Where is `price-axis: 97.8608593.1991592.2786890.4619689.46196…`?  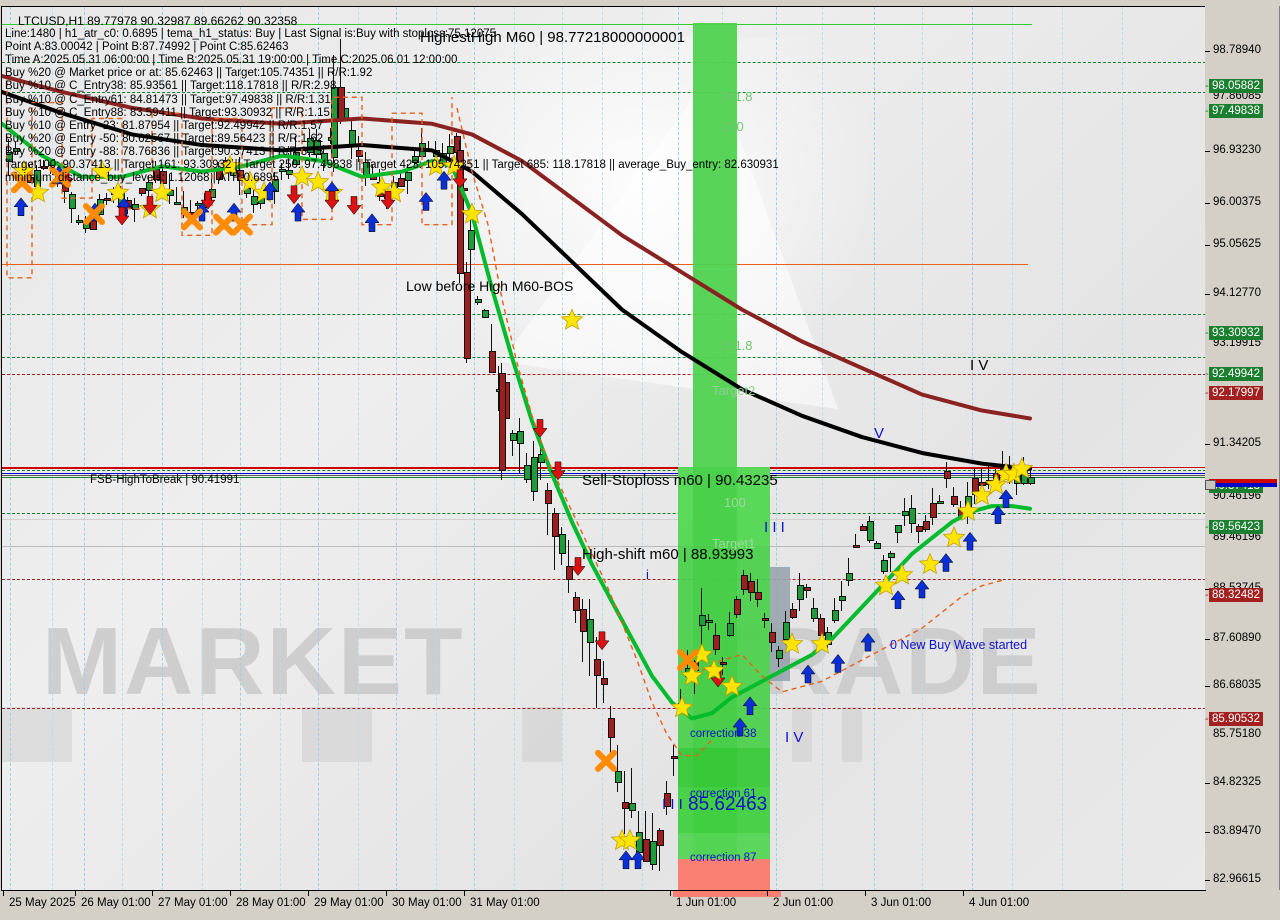 price-axis: 97.8608593.1991592.2786890.4619689.46196… is located at coordinates (1242, 448).